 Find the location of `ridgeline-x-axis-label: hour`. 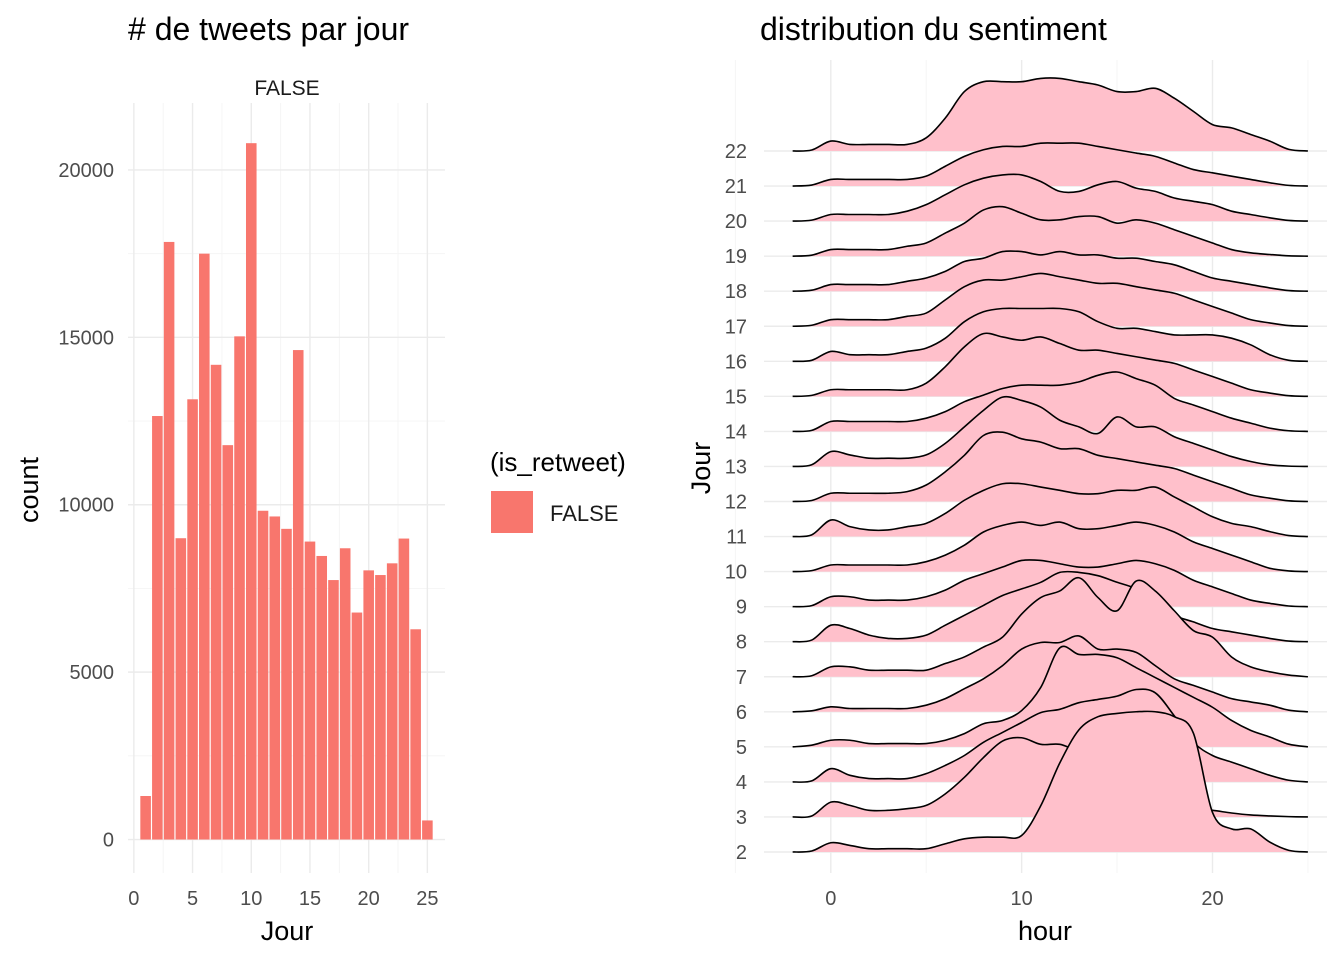

ridgeline-x-axis-label: hour is located at coordinates (1045, 931).